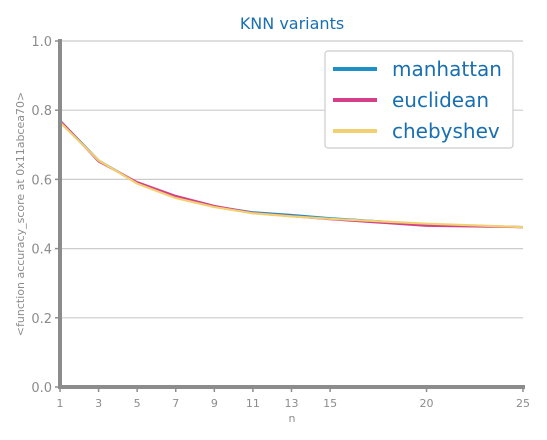 The width and height of the screenshot is (547, 440). Describe the element at coordinates (41, 180) in the screenshot. I see `y-tick-label: 0.6` at that location.